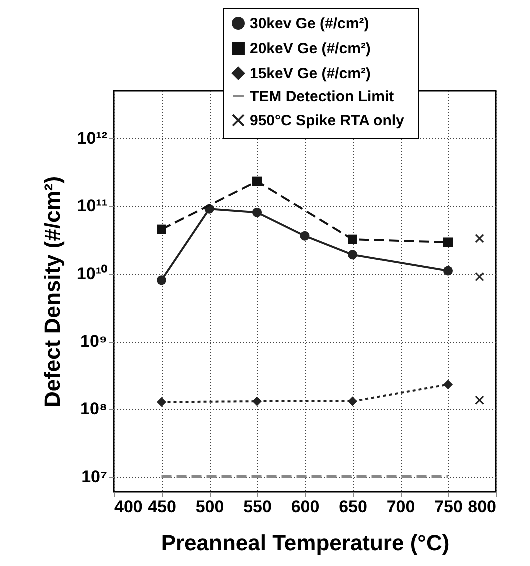  What do you see at coordinates (310, 74) in the screenshot?
I see `legend-label: 15keV Ge (#/cm²)` at bounding box center [310, 74].